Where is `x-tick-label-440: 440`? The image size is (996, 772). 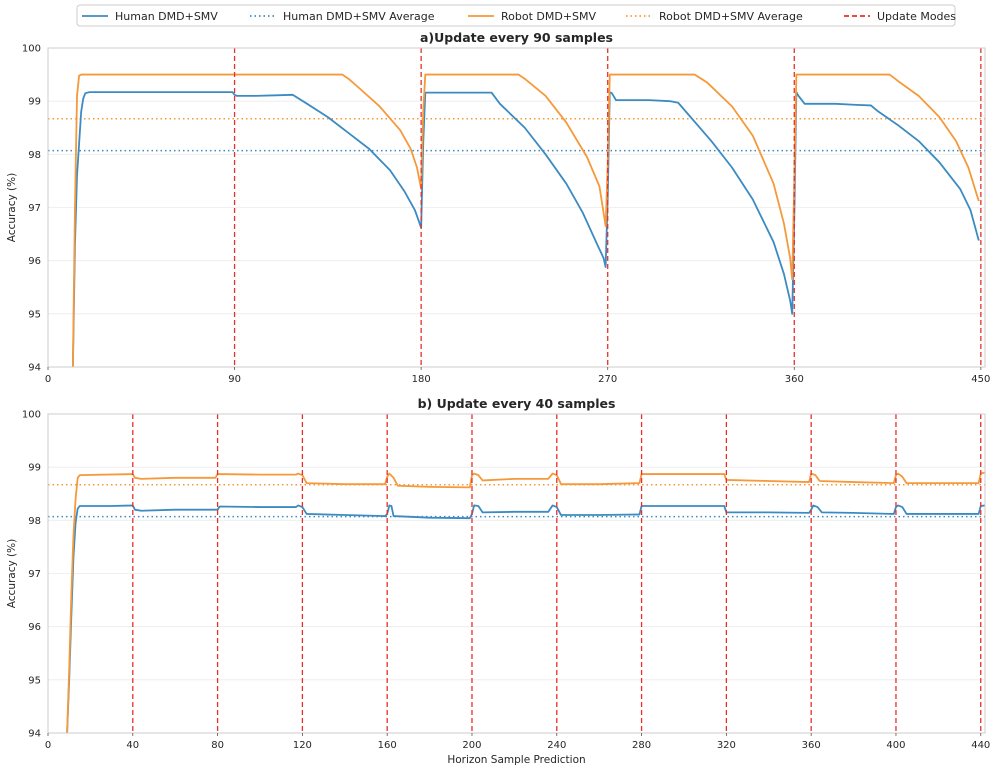
x-tick-label-440: 440 is located at coordinates (980, 745).